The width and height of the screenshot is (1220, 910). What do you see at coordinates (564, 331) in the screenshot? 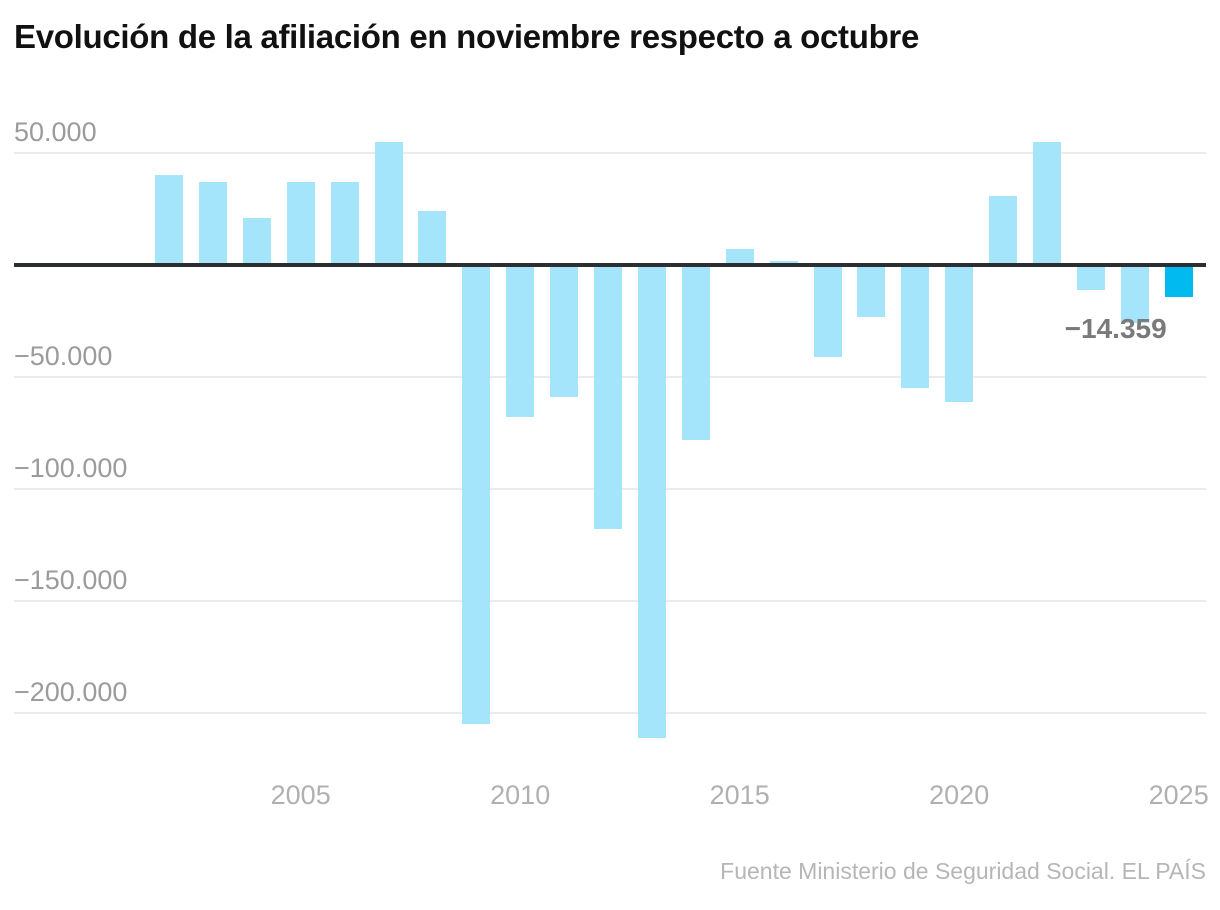
I see `bar-2011` at bounding box center [564, 331].